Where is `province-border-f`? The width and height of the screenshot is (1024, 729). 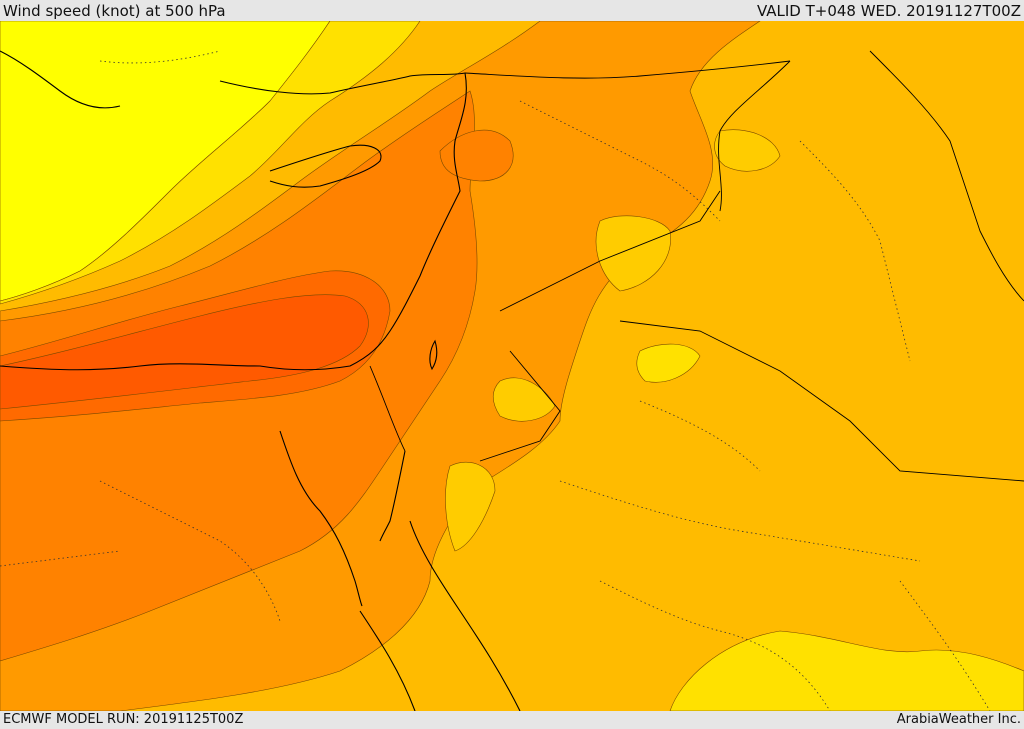 province-border-f is located at coordinates (60, 558).